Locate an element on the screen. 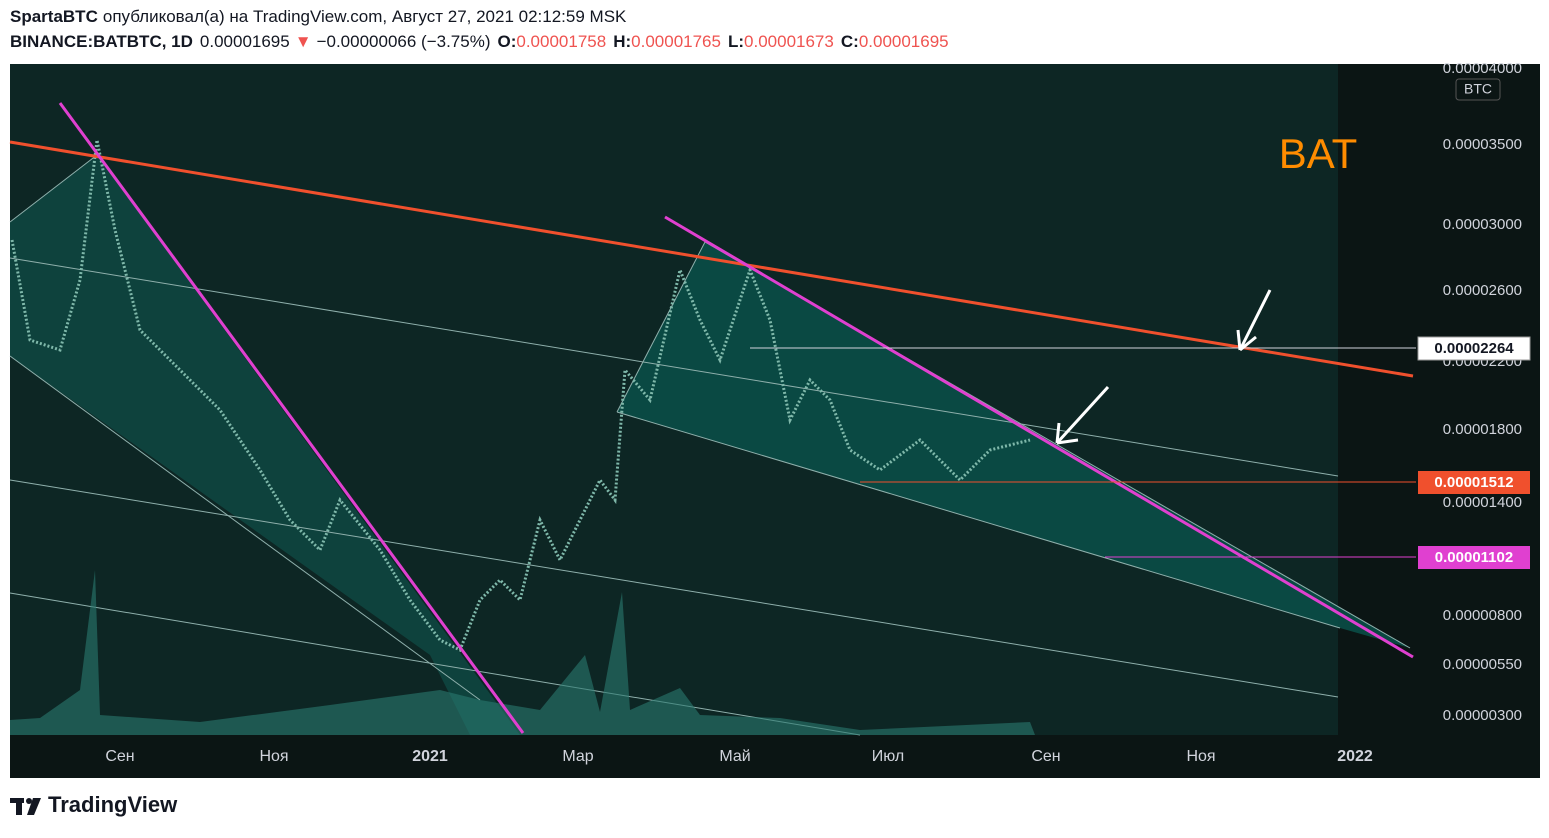  ohlc-value: 0.00001765 is located at coordinates (676, 41).